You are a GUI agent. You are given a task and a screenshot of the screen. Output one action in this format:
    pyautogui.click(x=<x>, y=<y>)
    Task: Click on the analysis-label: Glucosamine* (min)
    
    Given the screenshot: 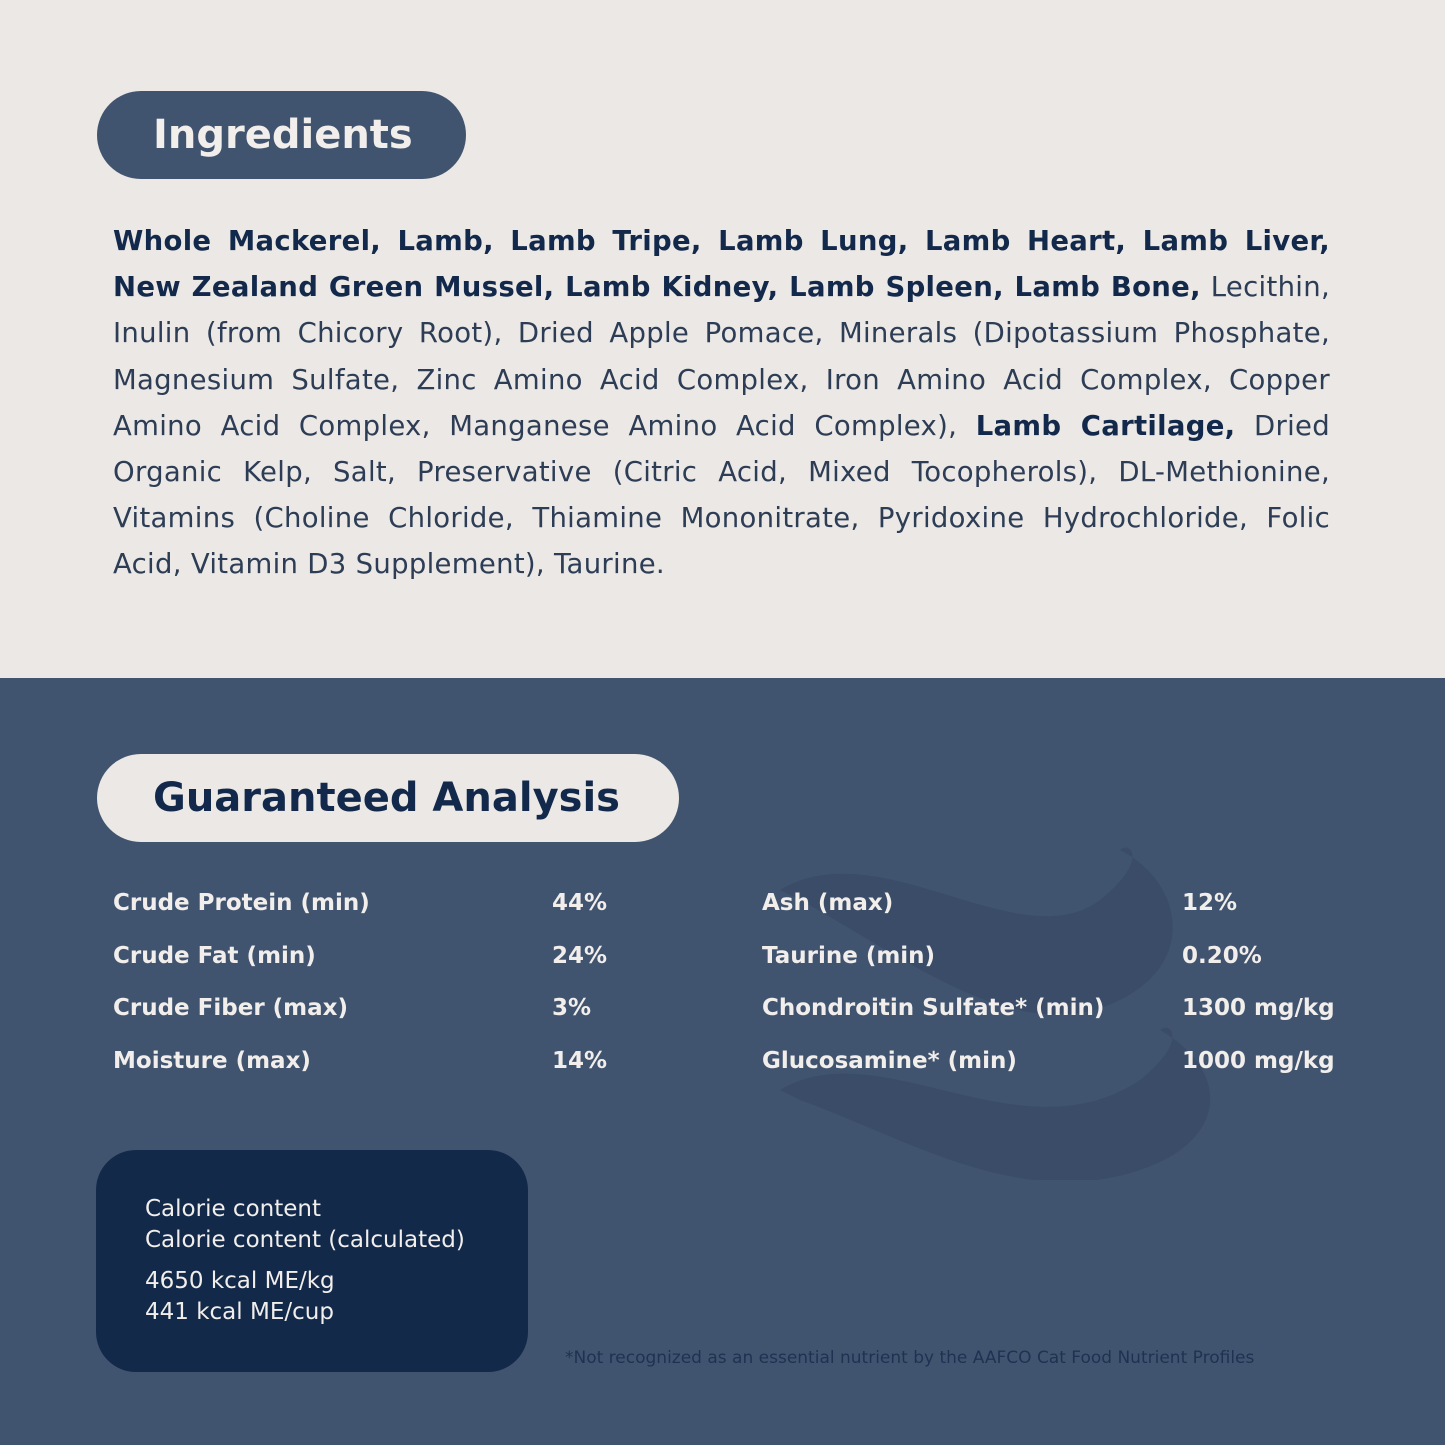 What is the action you would take?
    pyautogui.click(x=889, y=1061)
    